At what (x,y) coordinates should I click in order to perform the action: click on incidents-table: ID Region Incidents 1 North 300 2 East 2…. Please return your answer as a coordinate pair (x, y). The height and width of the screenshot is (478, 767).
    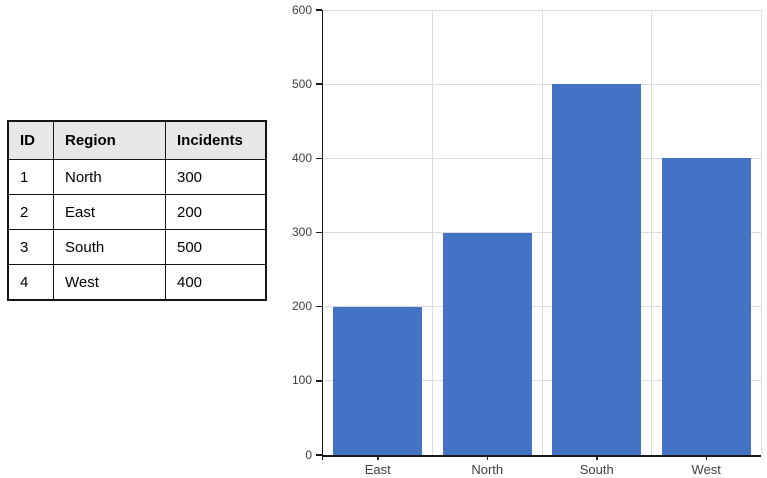
    Looking at the image, I should click on (137, 210).